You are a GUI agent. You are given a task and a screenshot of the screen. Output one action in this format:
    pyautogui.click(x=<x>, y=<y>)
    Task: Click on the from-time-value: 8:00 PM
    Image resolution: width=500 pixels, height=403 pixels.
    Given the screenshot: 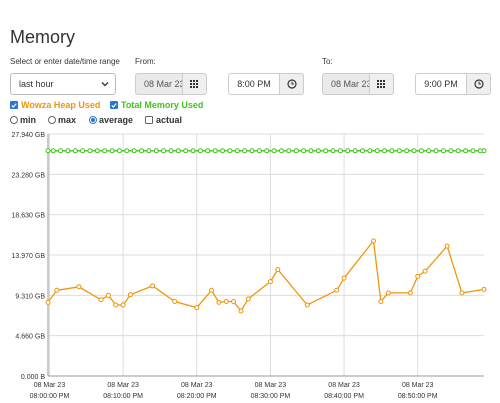 What is the action you would take?
    pyautogui.click(x=254, y=84)
    